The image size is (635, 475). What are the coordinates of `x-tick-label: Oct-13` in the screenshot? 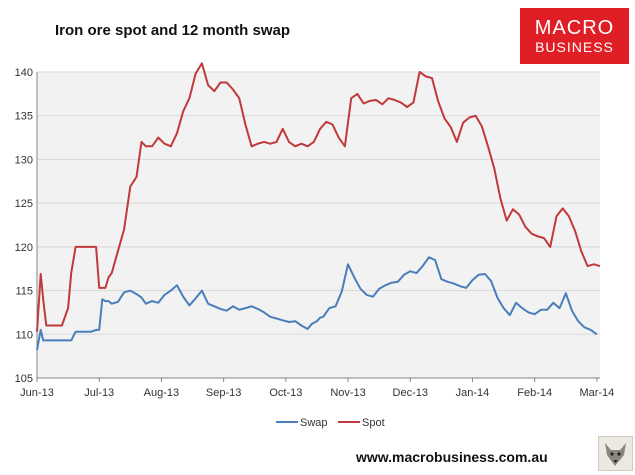 It's located at (285, 393).